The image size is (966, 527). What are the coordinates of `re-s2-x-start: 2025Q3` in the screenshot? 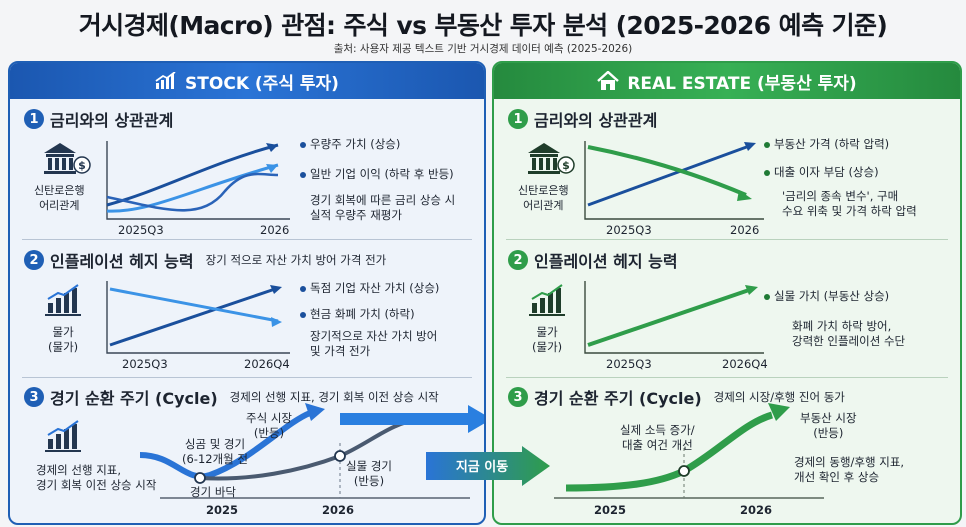 It's located at (629, 364).